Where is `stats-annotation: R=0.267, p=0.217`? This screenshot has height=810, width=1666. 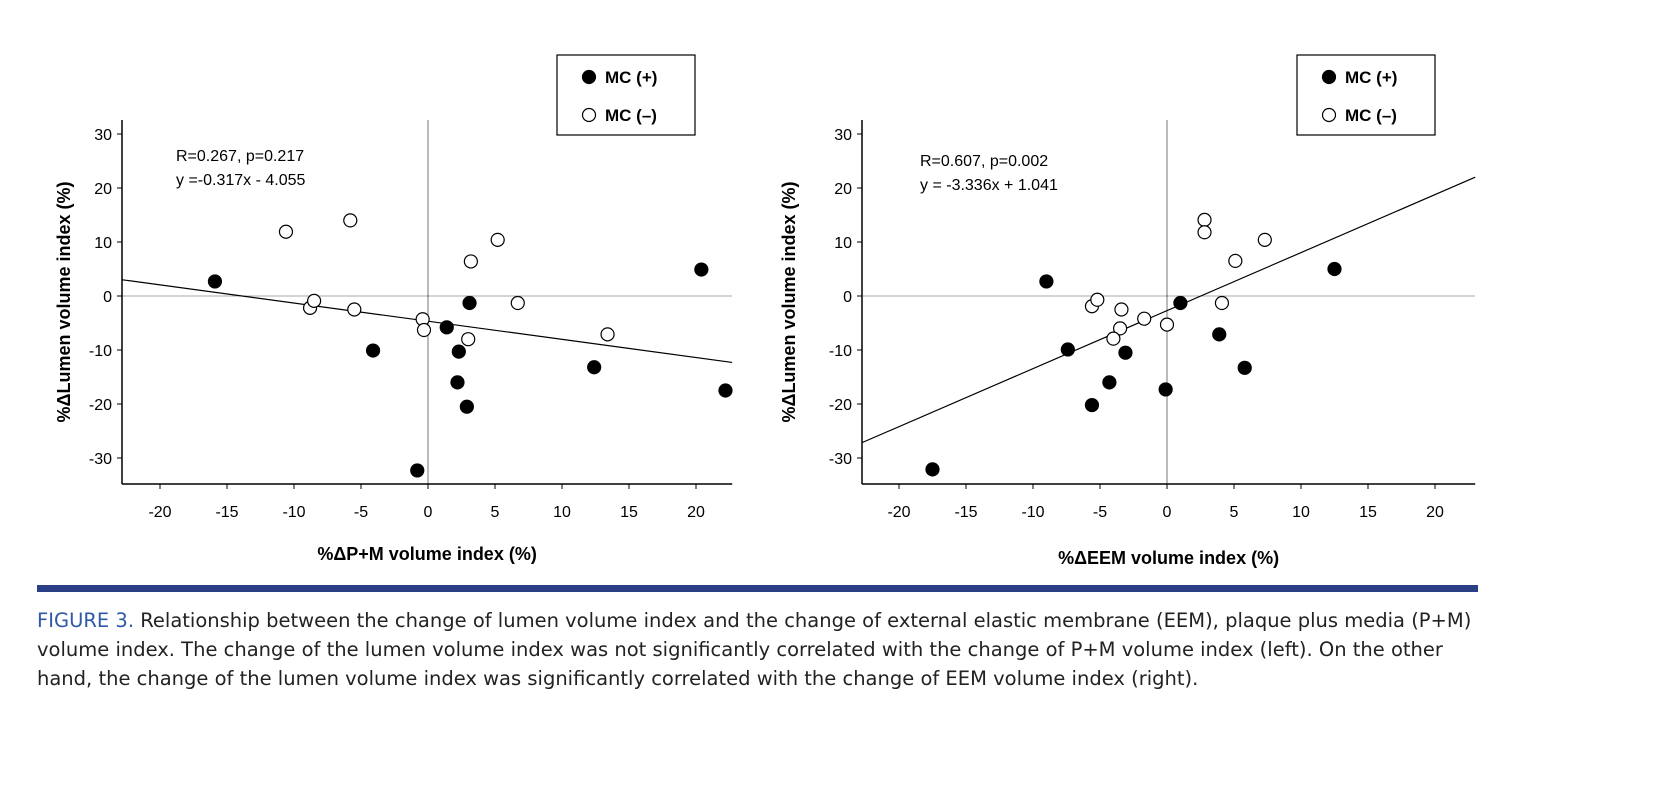 stats-annotation: R=0.267, p=0.217 is located at coordinates (240, 156).